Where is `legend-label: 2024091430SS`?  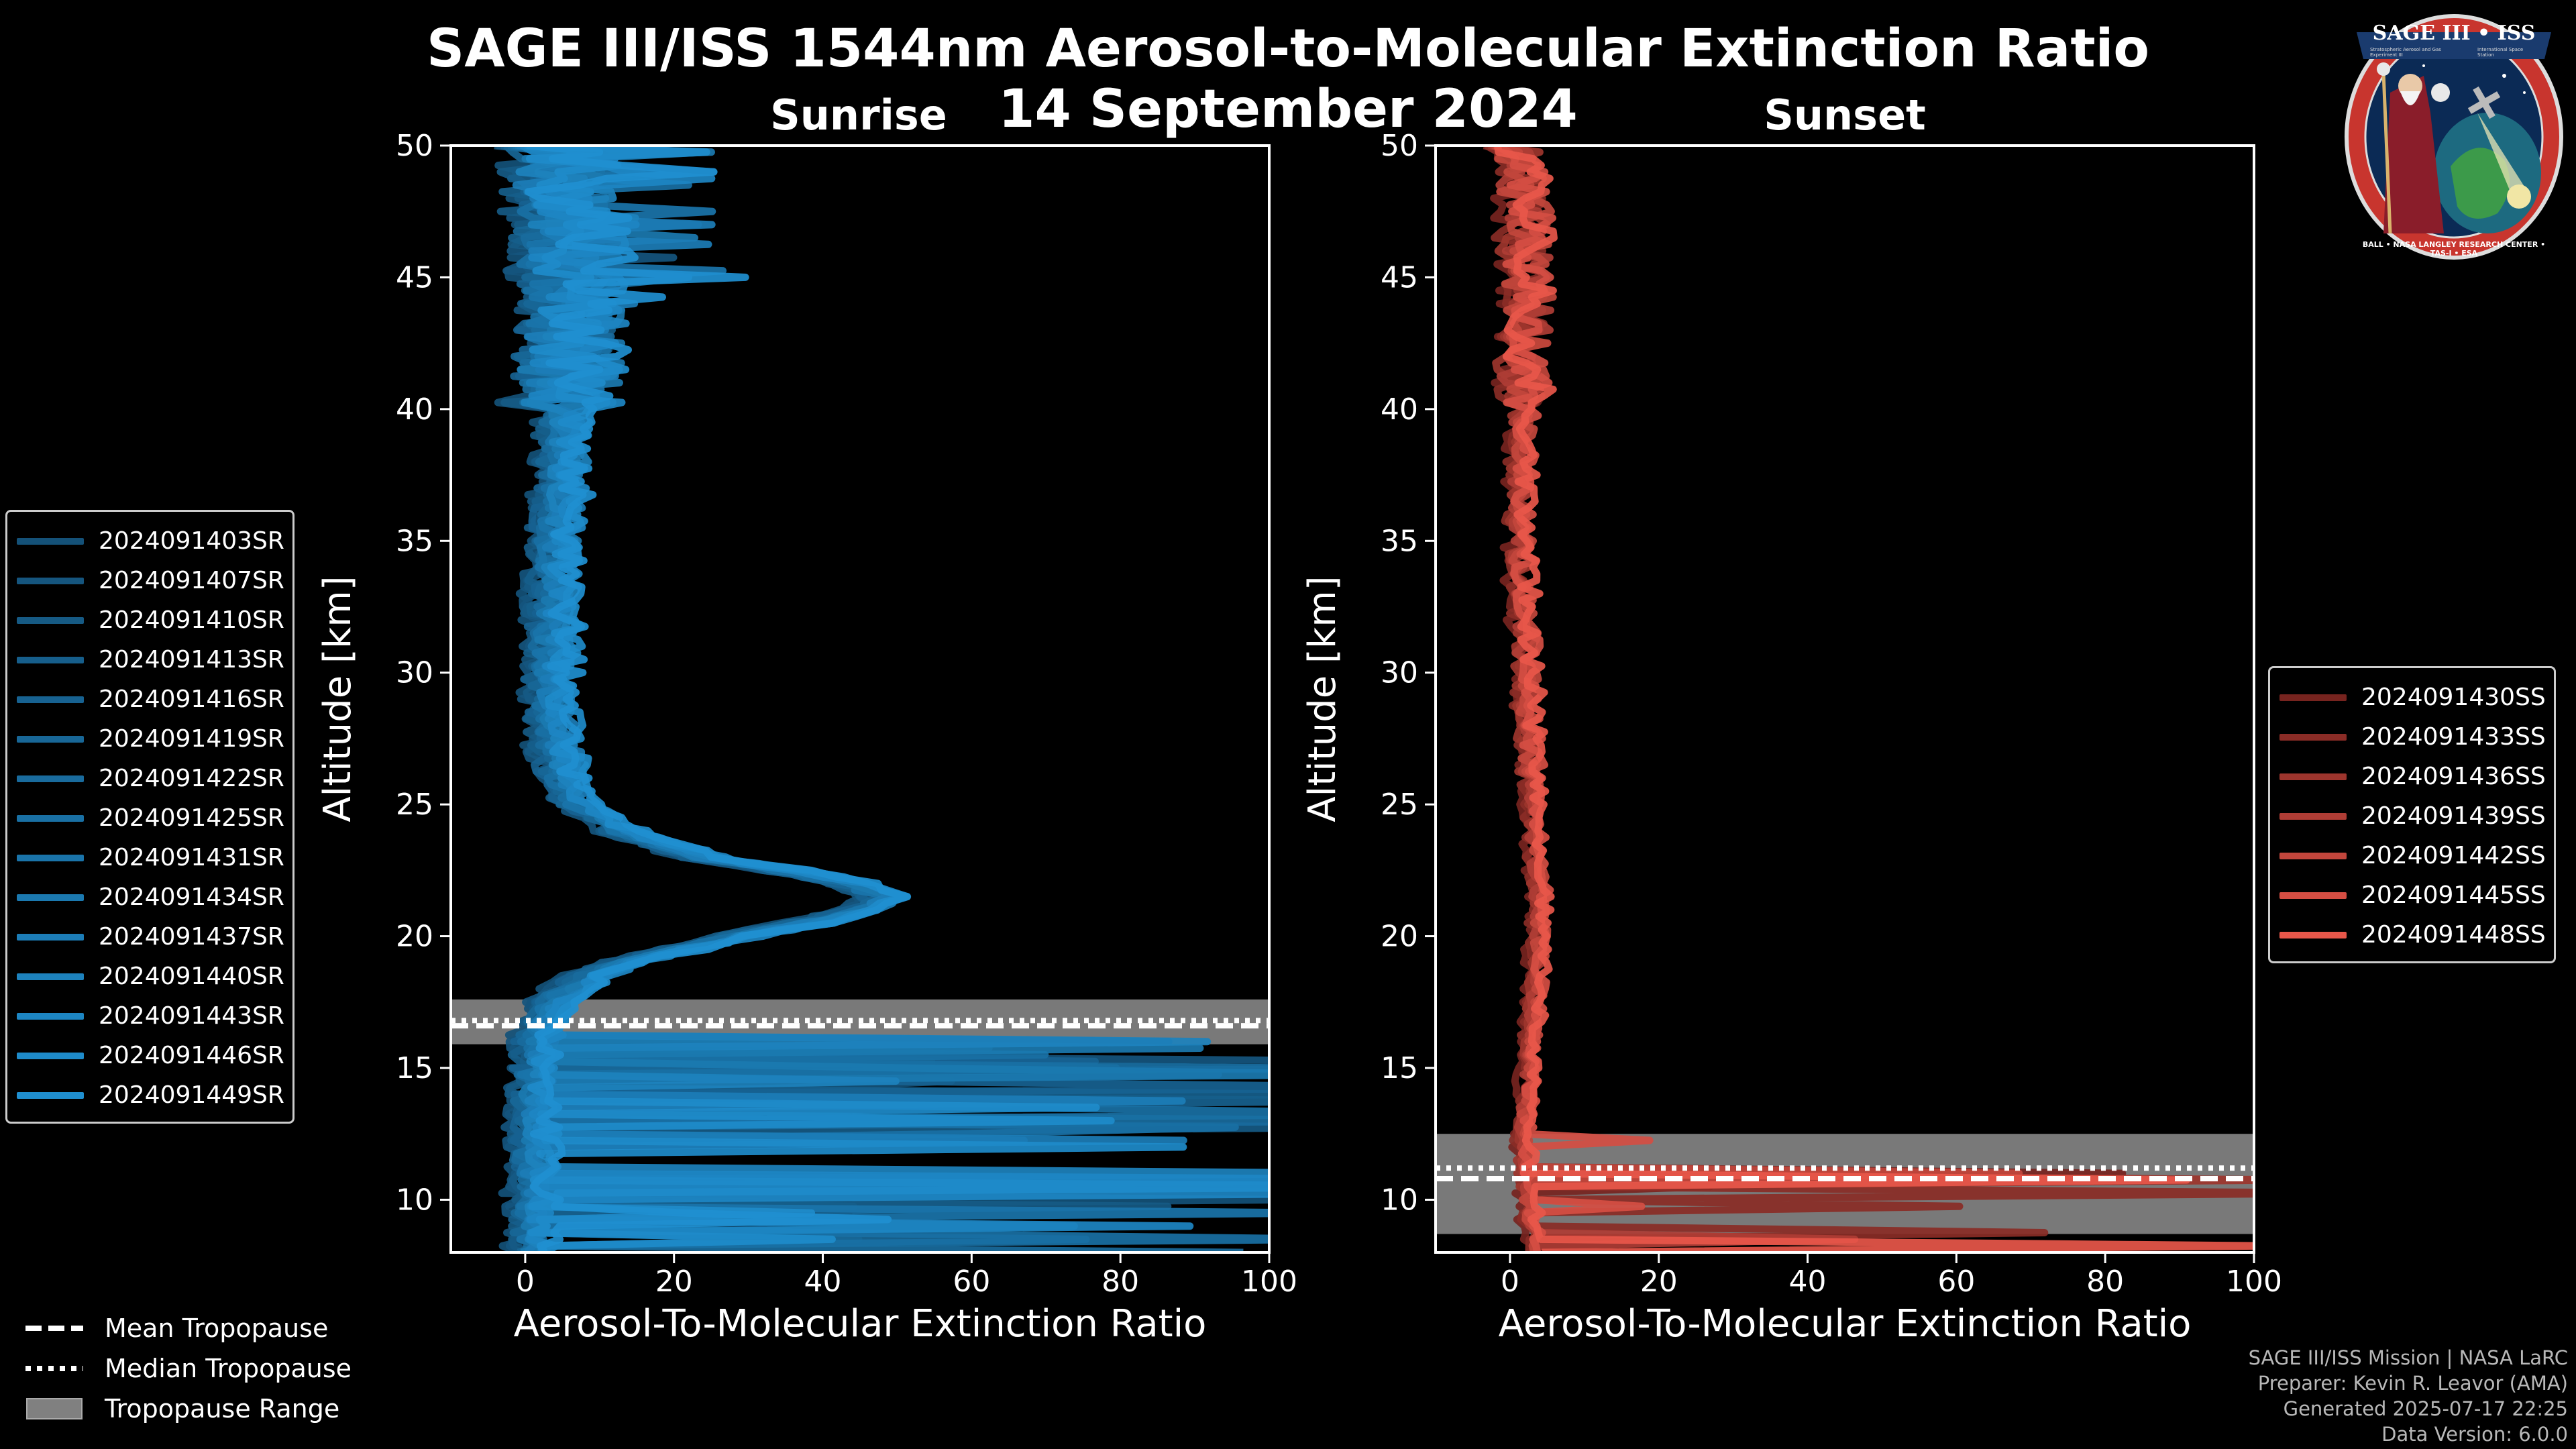
legend-label: 2024091430SS is located at coordinates (2453, 697).